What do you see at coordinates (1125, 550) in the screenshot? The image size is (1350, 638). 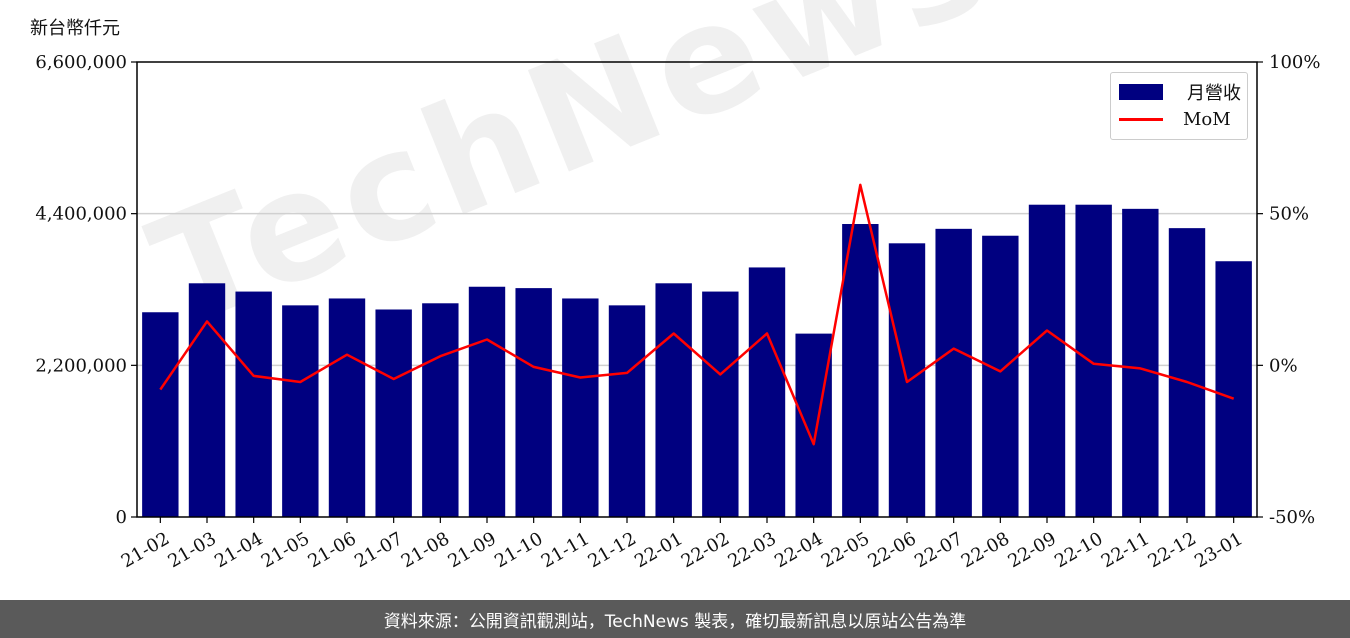 I see `x-tick-label: 22-11` at bounding box center [1125, 550].